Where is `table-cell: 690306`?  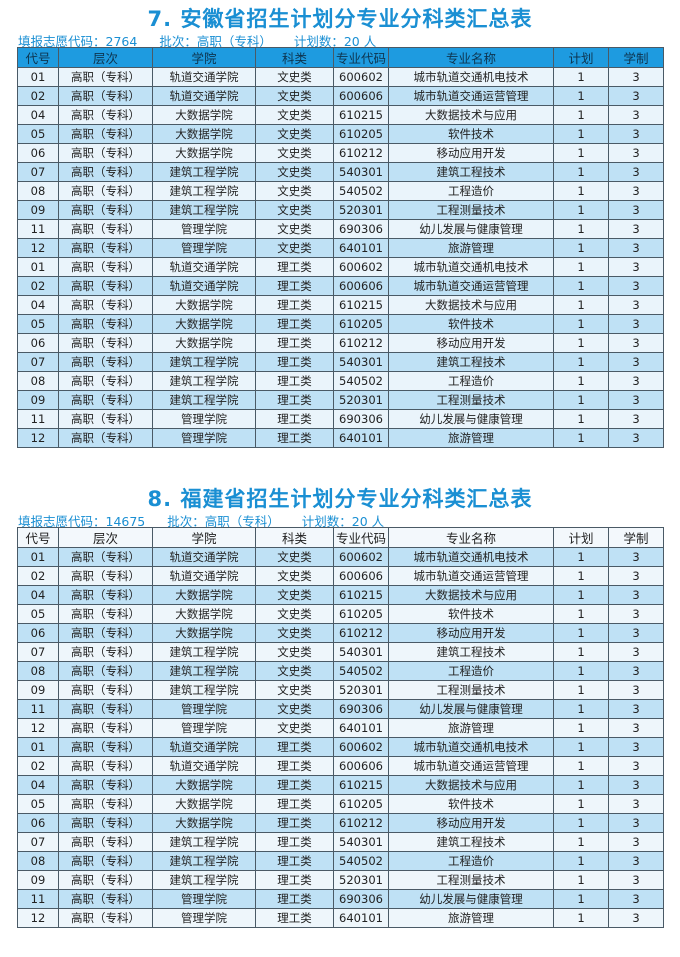 table-cell: 690306 is located at coordinates (361, 229).